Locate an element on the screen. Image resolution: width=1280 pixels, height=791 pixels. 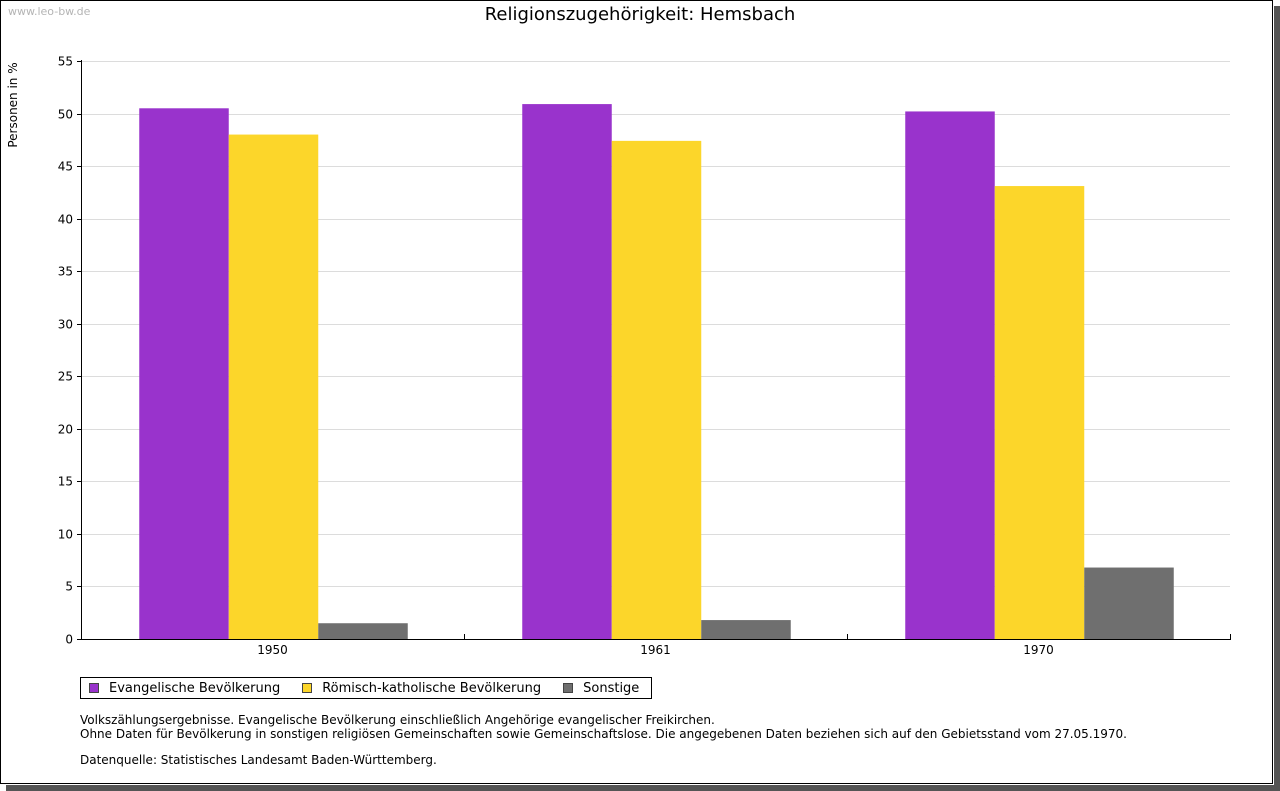
y-tick-label: 35 is located at coordinates (65, 272).